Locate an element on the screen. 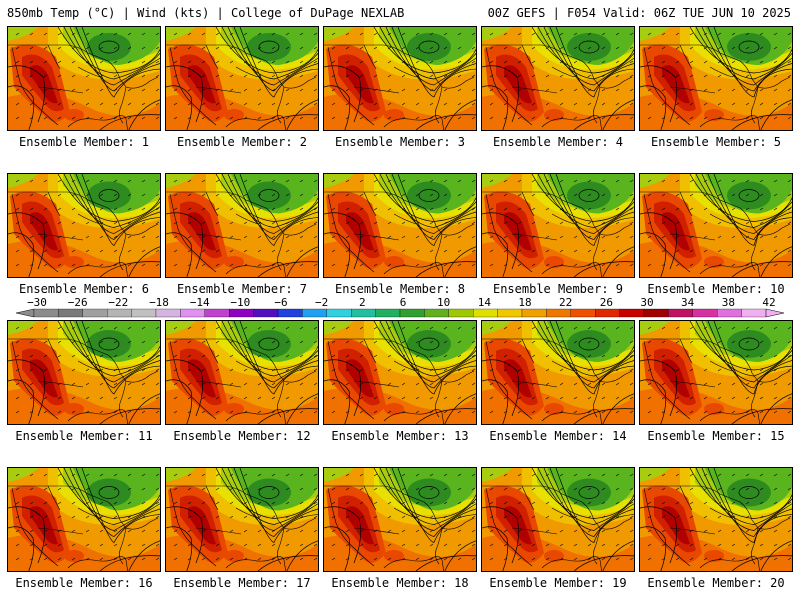 This screenshot has width=800, height=600. colorbar-tick-label: 18 is located at coordinates (524, 302).